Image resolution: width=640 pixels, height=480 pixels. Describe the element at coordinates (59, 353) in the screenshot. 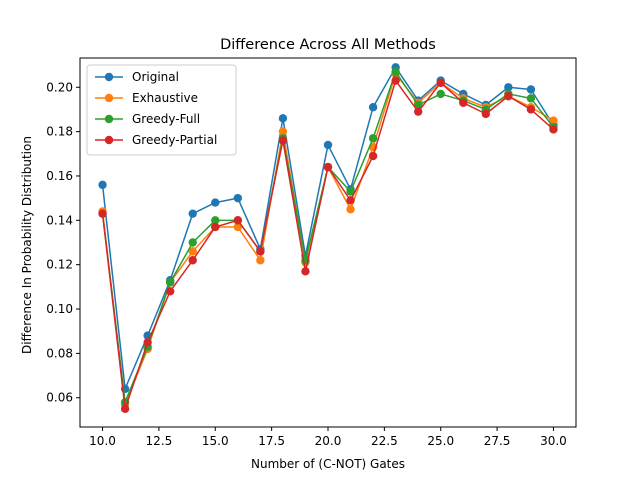

I see `y-tick-label: 0.08` at that location.